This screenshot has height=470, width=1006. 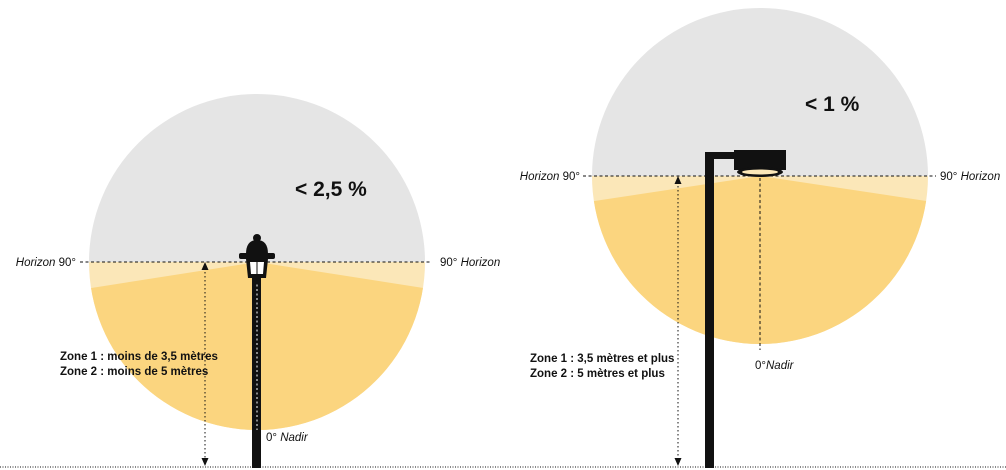 I want to click on left-nadir-label: 0° Nadir, so click(x=287, y=438).